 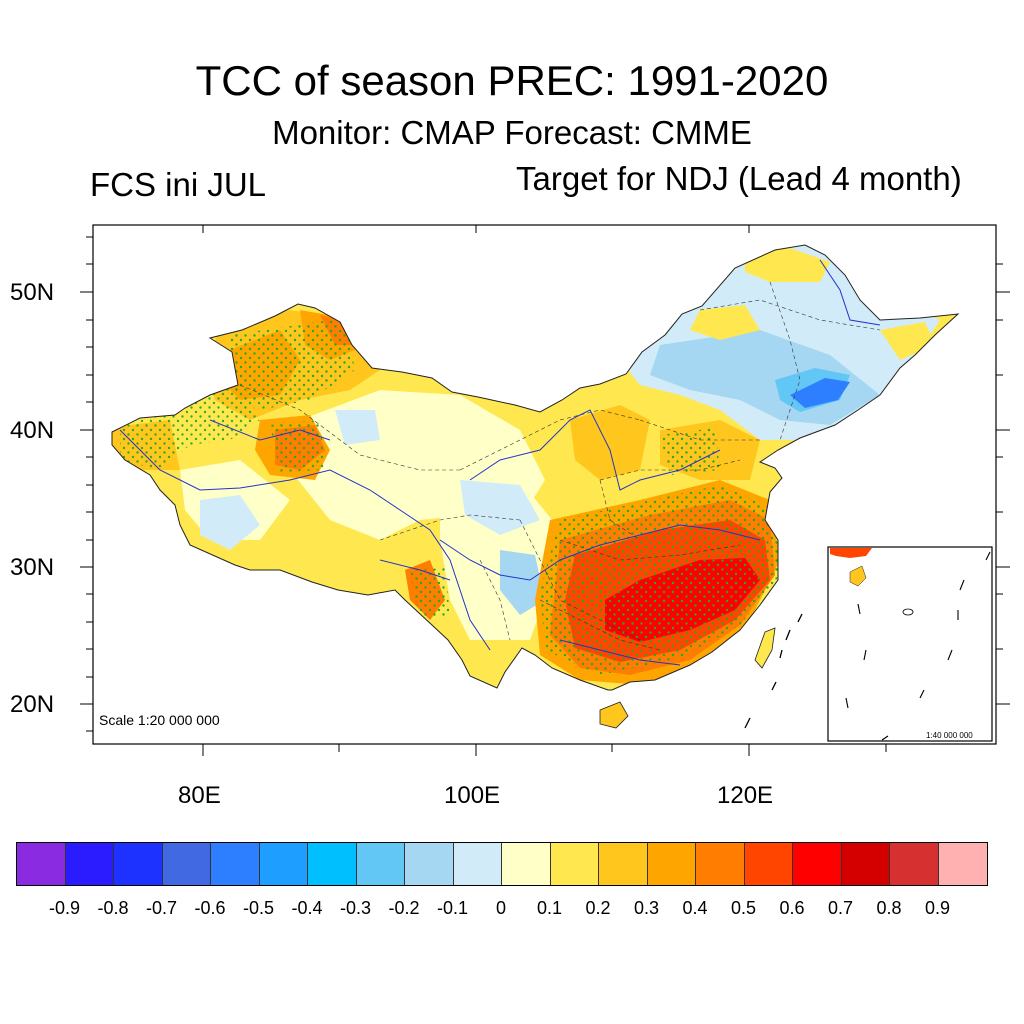 What do you see at coordinates (792, 908) in the screenshot?
I see `colorbar-tick-label: 0.6` at bounding box center [792, 908].